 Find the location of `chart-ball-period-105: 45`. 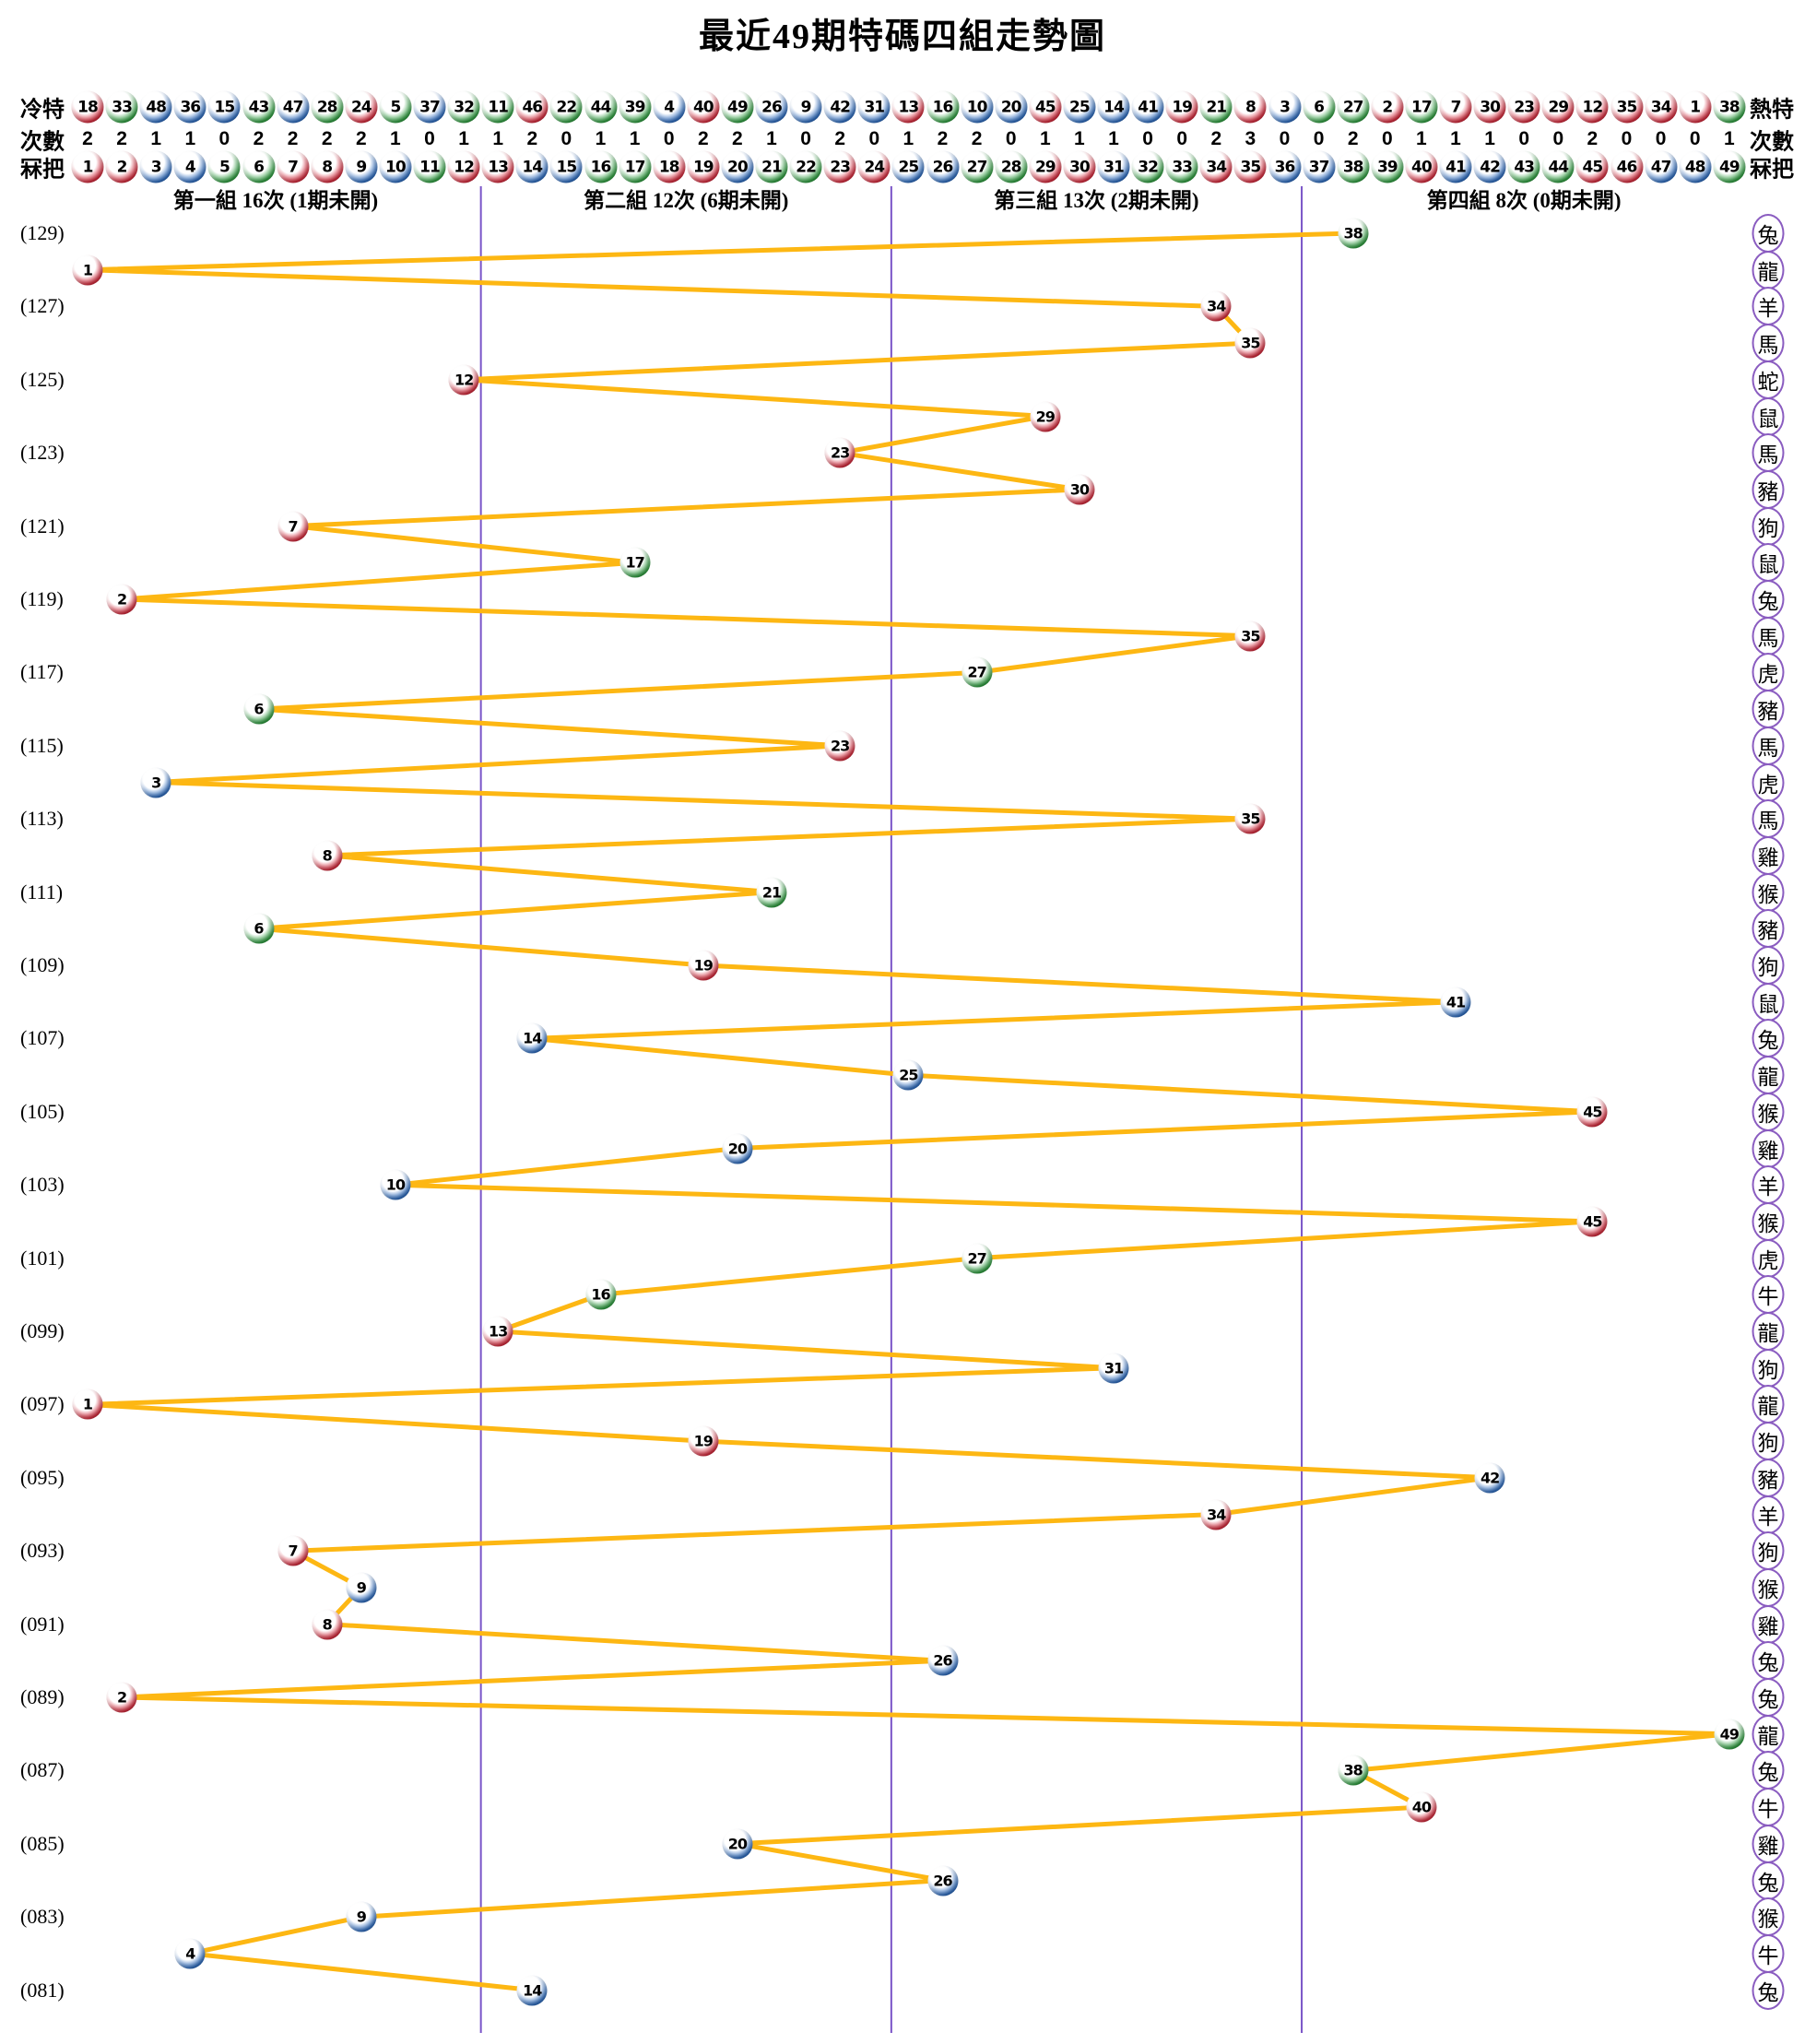

chart-ball-period-105: 45 is located at coordinates (1592, 1112).